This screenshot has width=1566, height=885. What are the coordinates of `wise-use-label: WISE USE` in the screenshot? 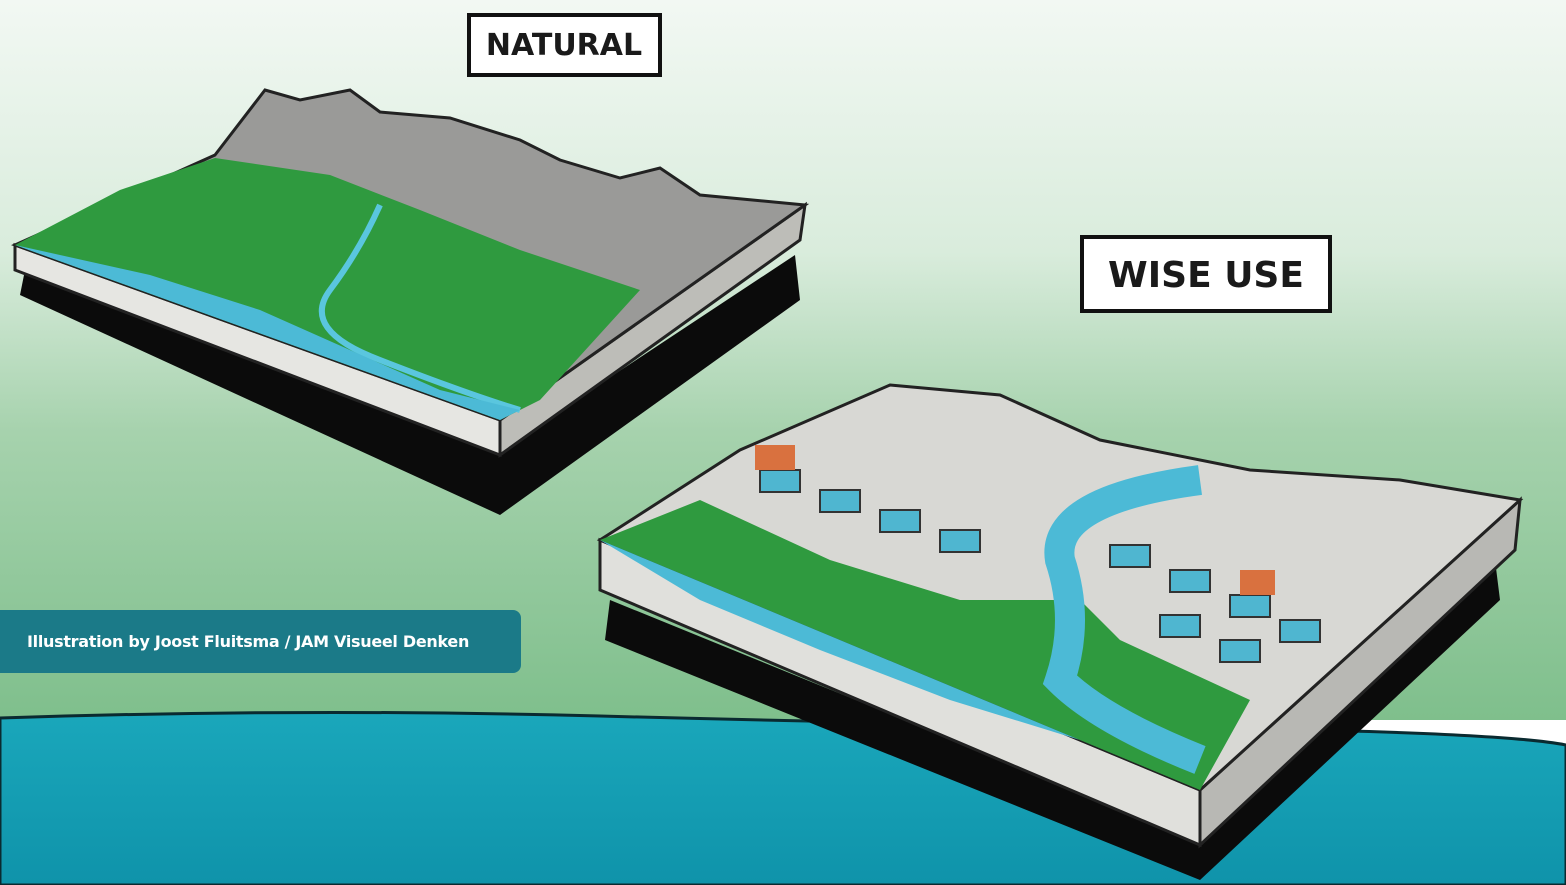 It's located at (1206, 275).